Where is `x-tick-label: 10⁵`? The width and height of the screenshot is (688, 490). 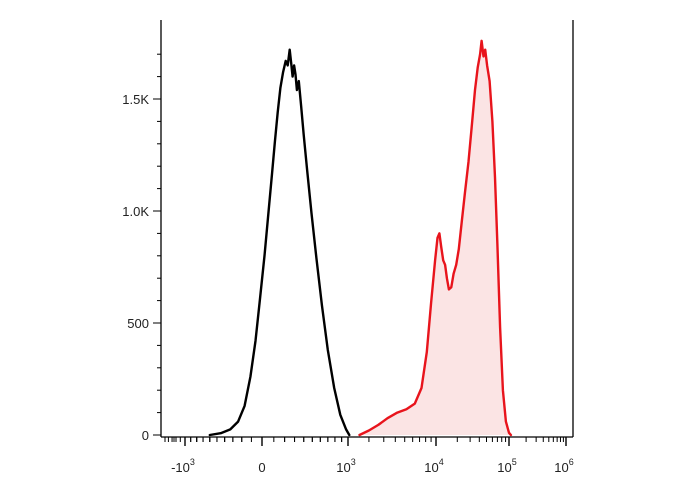
x-tick-label: 10⁵ is located at coordinates (506, 466).